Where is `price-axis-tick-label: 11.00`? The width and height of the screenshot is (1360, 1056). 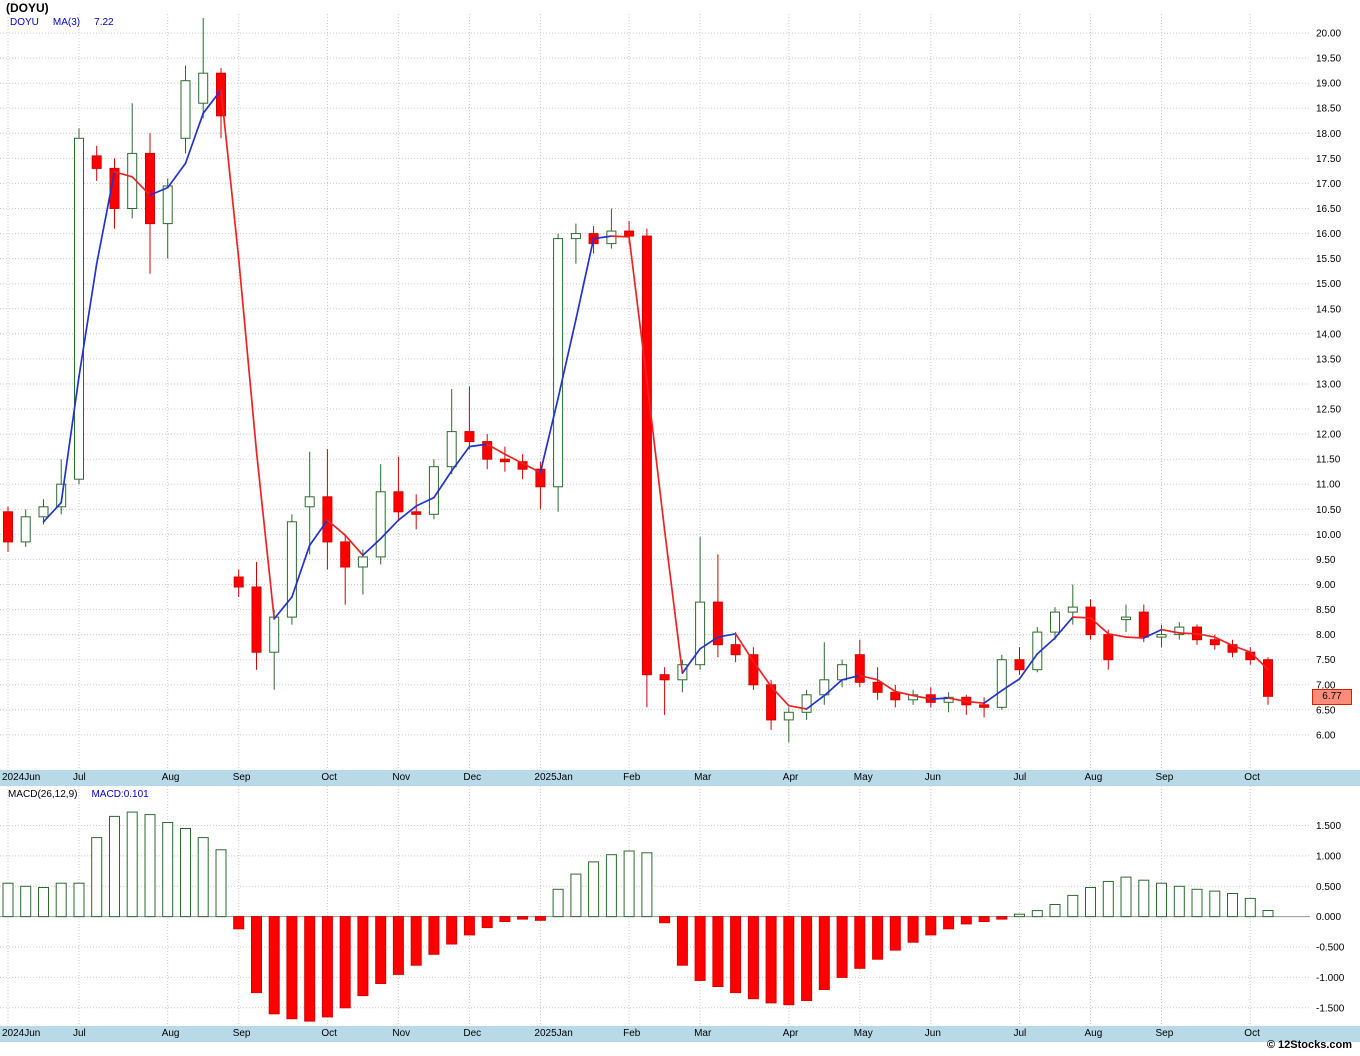
price-axis-tick-label: 11.00 is located at coordinates (1328, 485).